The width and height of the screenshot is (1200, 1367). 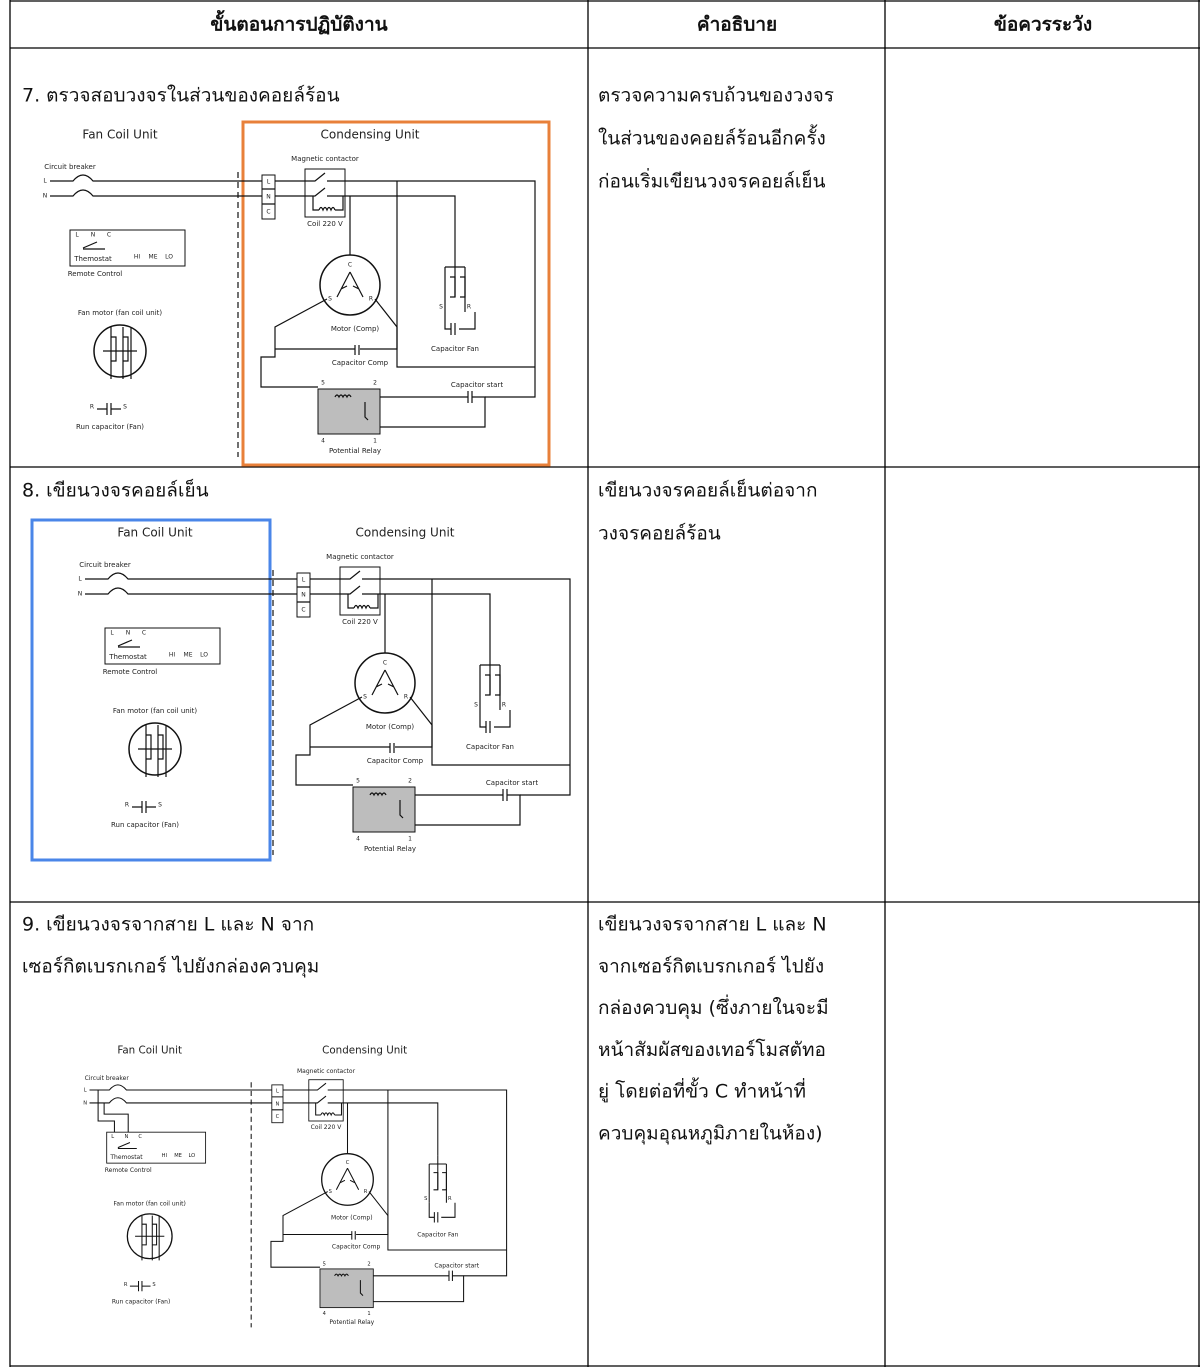 What do you see at coordinates (355, 451) in the screenshot?
I see `diagram-label: Potential Relay` at bounding box center [355, 451].